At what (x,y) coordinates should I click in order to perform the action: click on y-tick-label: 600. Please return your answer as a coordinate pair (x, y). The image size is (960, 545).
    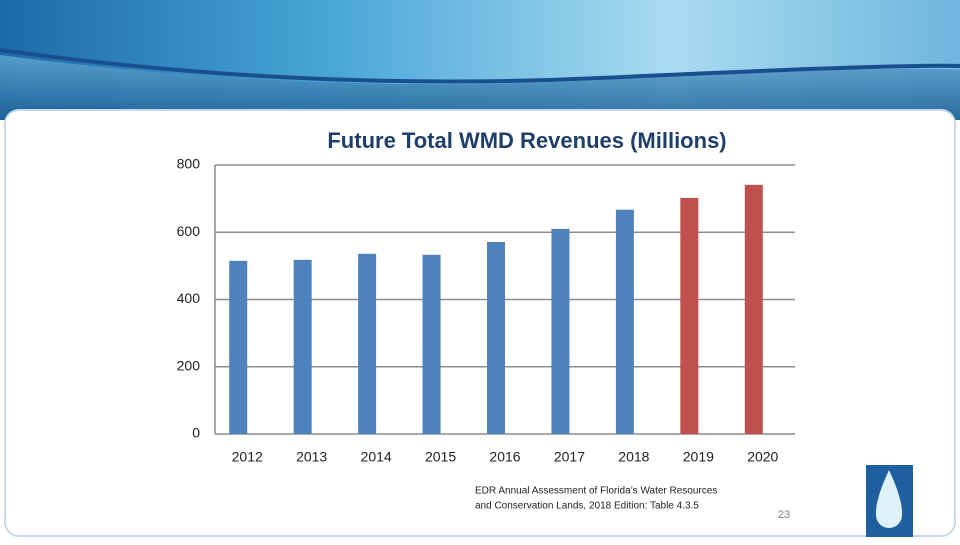
    Looking at the image, I should click on (189, 231).